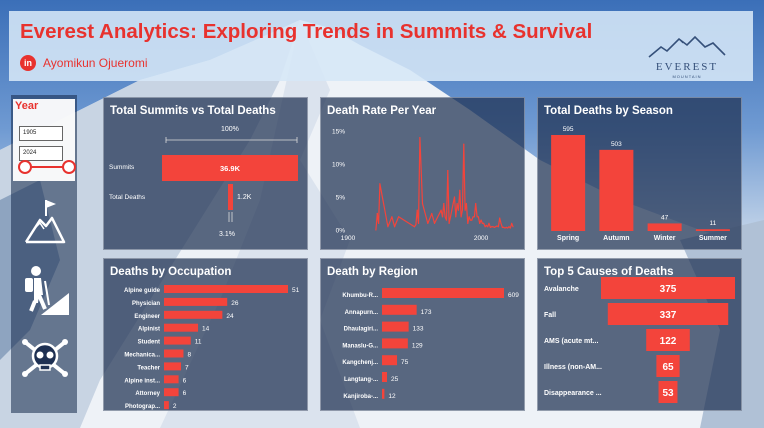 The image size is (764, 428). Describe the element at coordinates (609, 272) in the screenshot. I see `card-title: Top 5 Causes of Deaths` at that location.